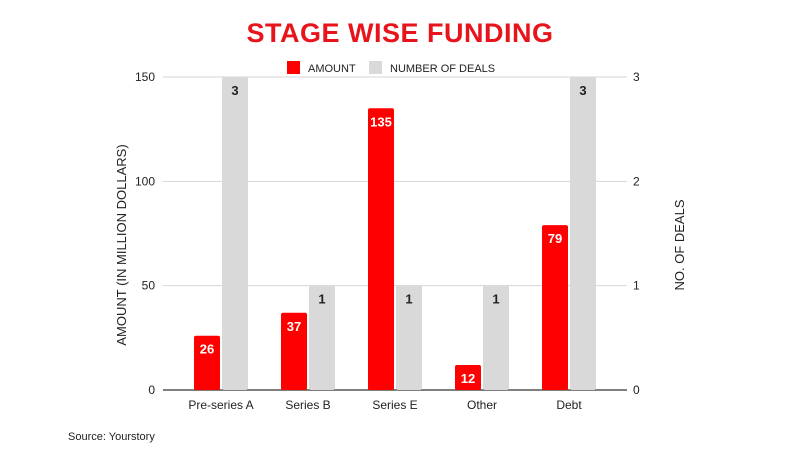 The image size is (800, 450). What do you see at coordinates (399, 33) in the screenshot?
I see `chart-title: STAGE WISE FUNDING` at bounding box center [399, 33].